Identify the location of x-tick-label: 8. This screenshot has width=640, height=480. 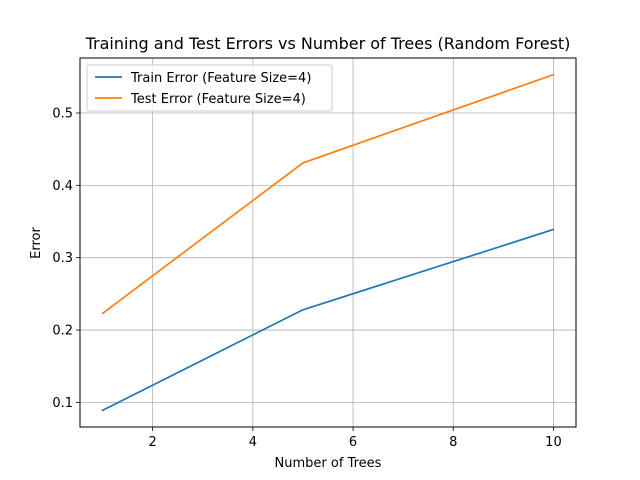
(453, 442).